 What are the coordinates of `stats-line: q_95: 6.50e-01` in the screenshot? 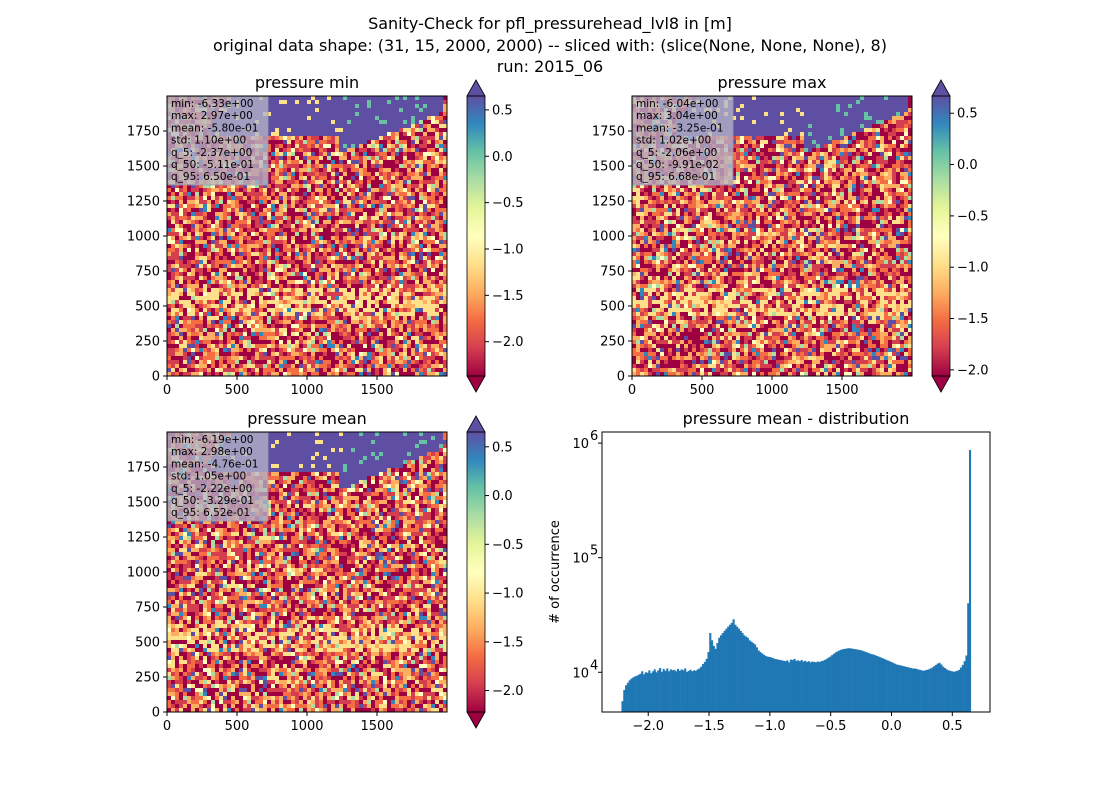 It's located at (210, 177).